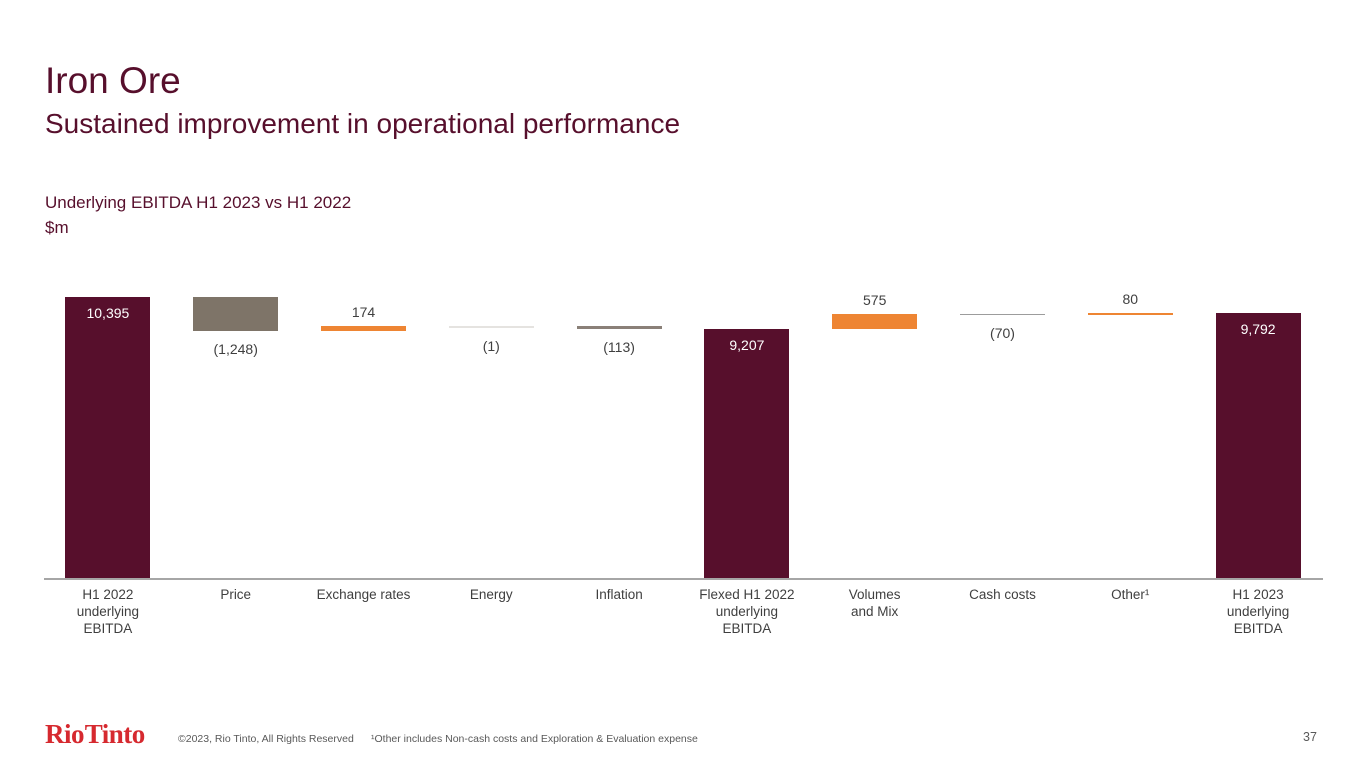  Describe the element at coordinates (108, 611) in the screenshot. I see `axis-category-label: H1 2022 underlying EBITDA` at that location.